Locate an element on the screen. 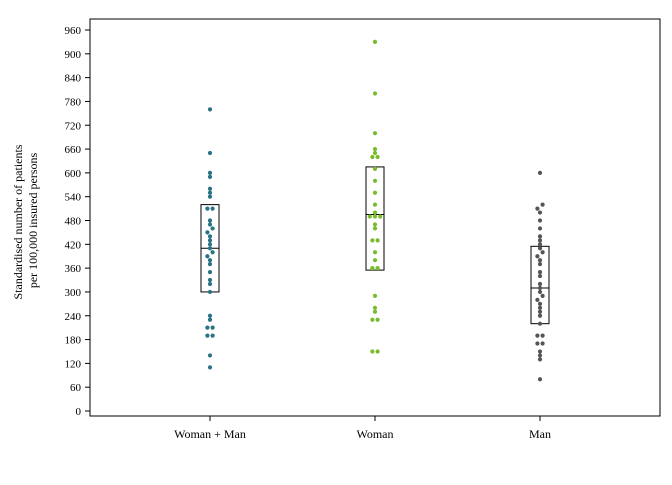  y-tick-label: 720 is located at coordinates (73, 126).